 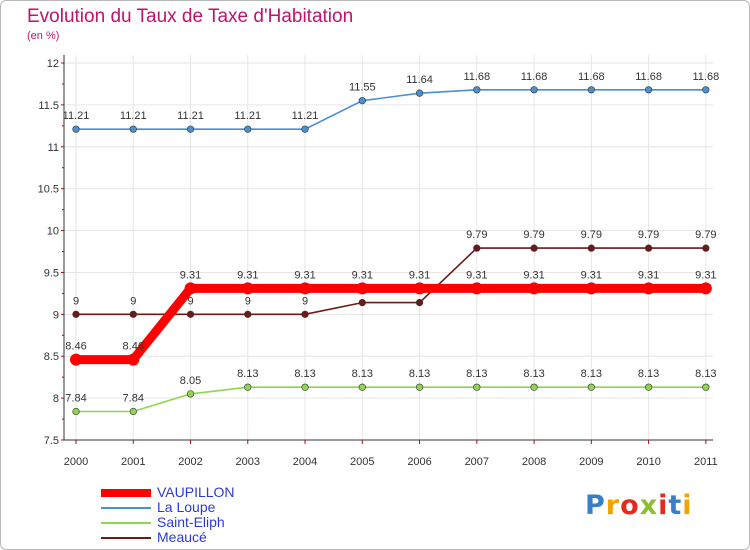 What do you see at coordinates (126, 538) in the screenshot?
I see `legend-swatch-meauce` at bounding box center [126, 538].